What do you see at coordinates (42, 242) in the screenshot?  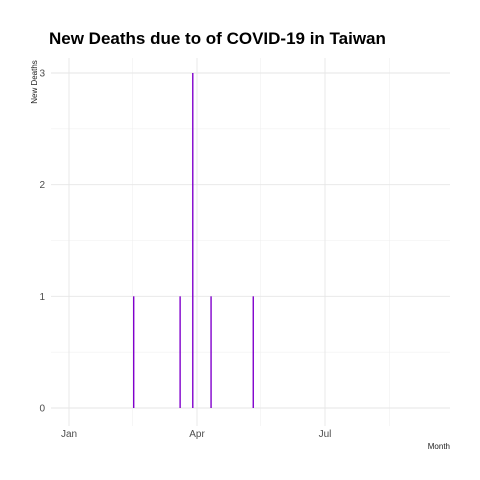 I see `y-tick-labels: 0 1 2 3` at bounding box center [42, 242].